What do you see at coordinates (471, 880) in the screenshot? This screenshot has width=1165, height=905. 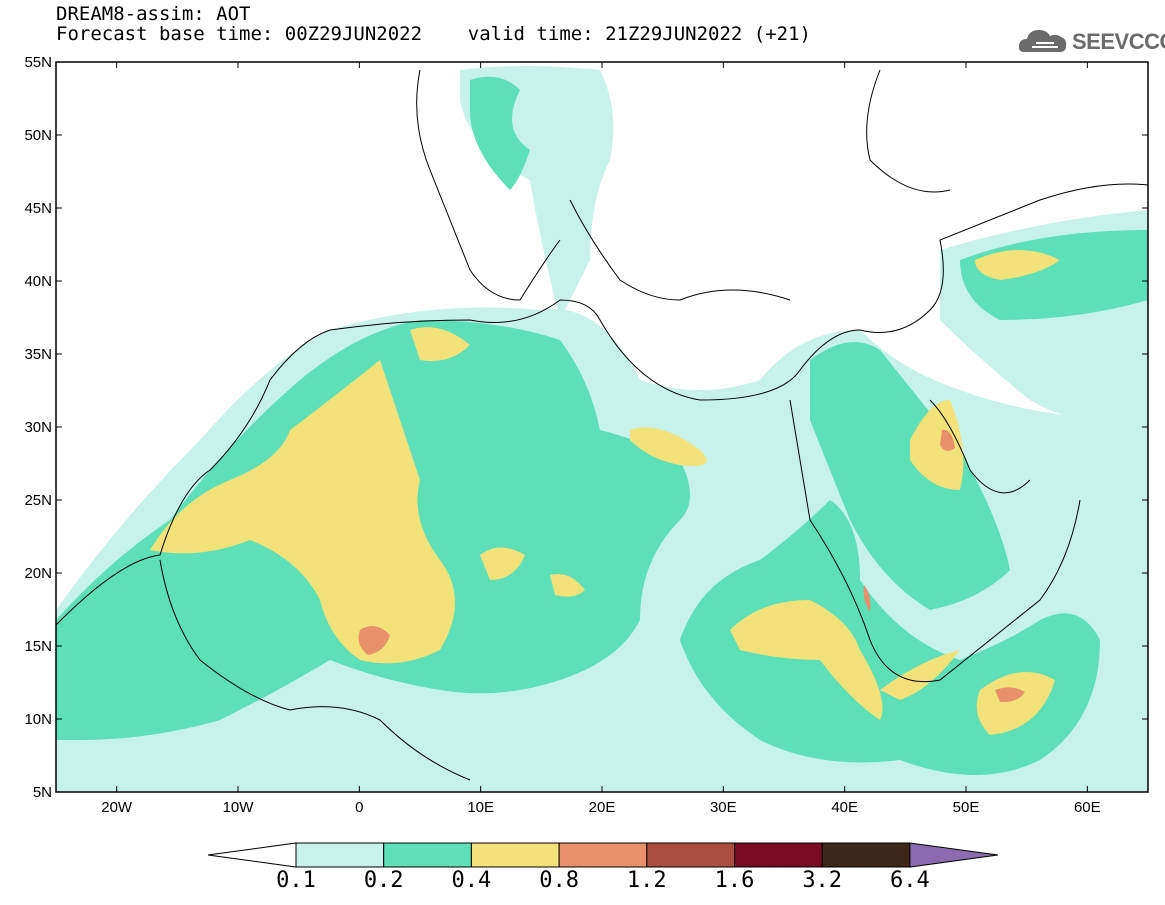 I see `colorbar-label: 0.4` at bounding box center [471, 880].